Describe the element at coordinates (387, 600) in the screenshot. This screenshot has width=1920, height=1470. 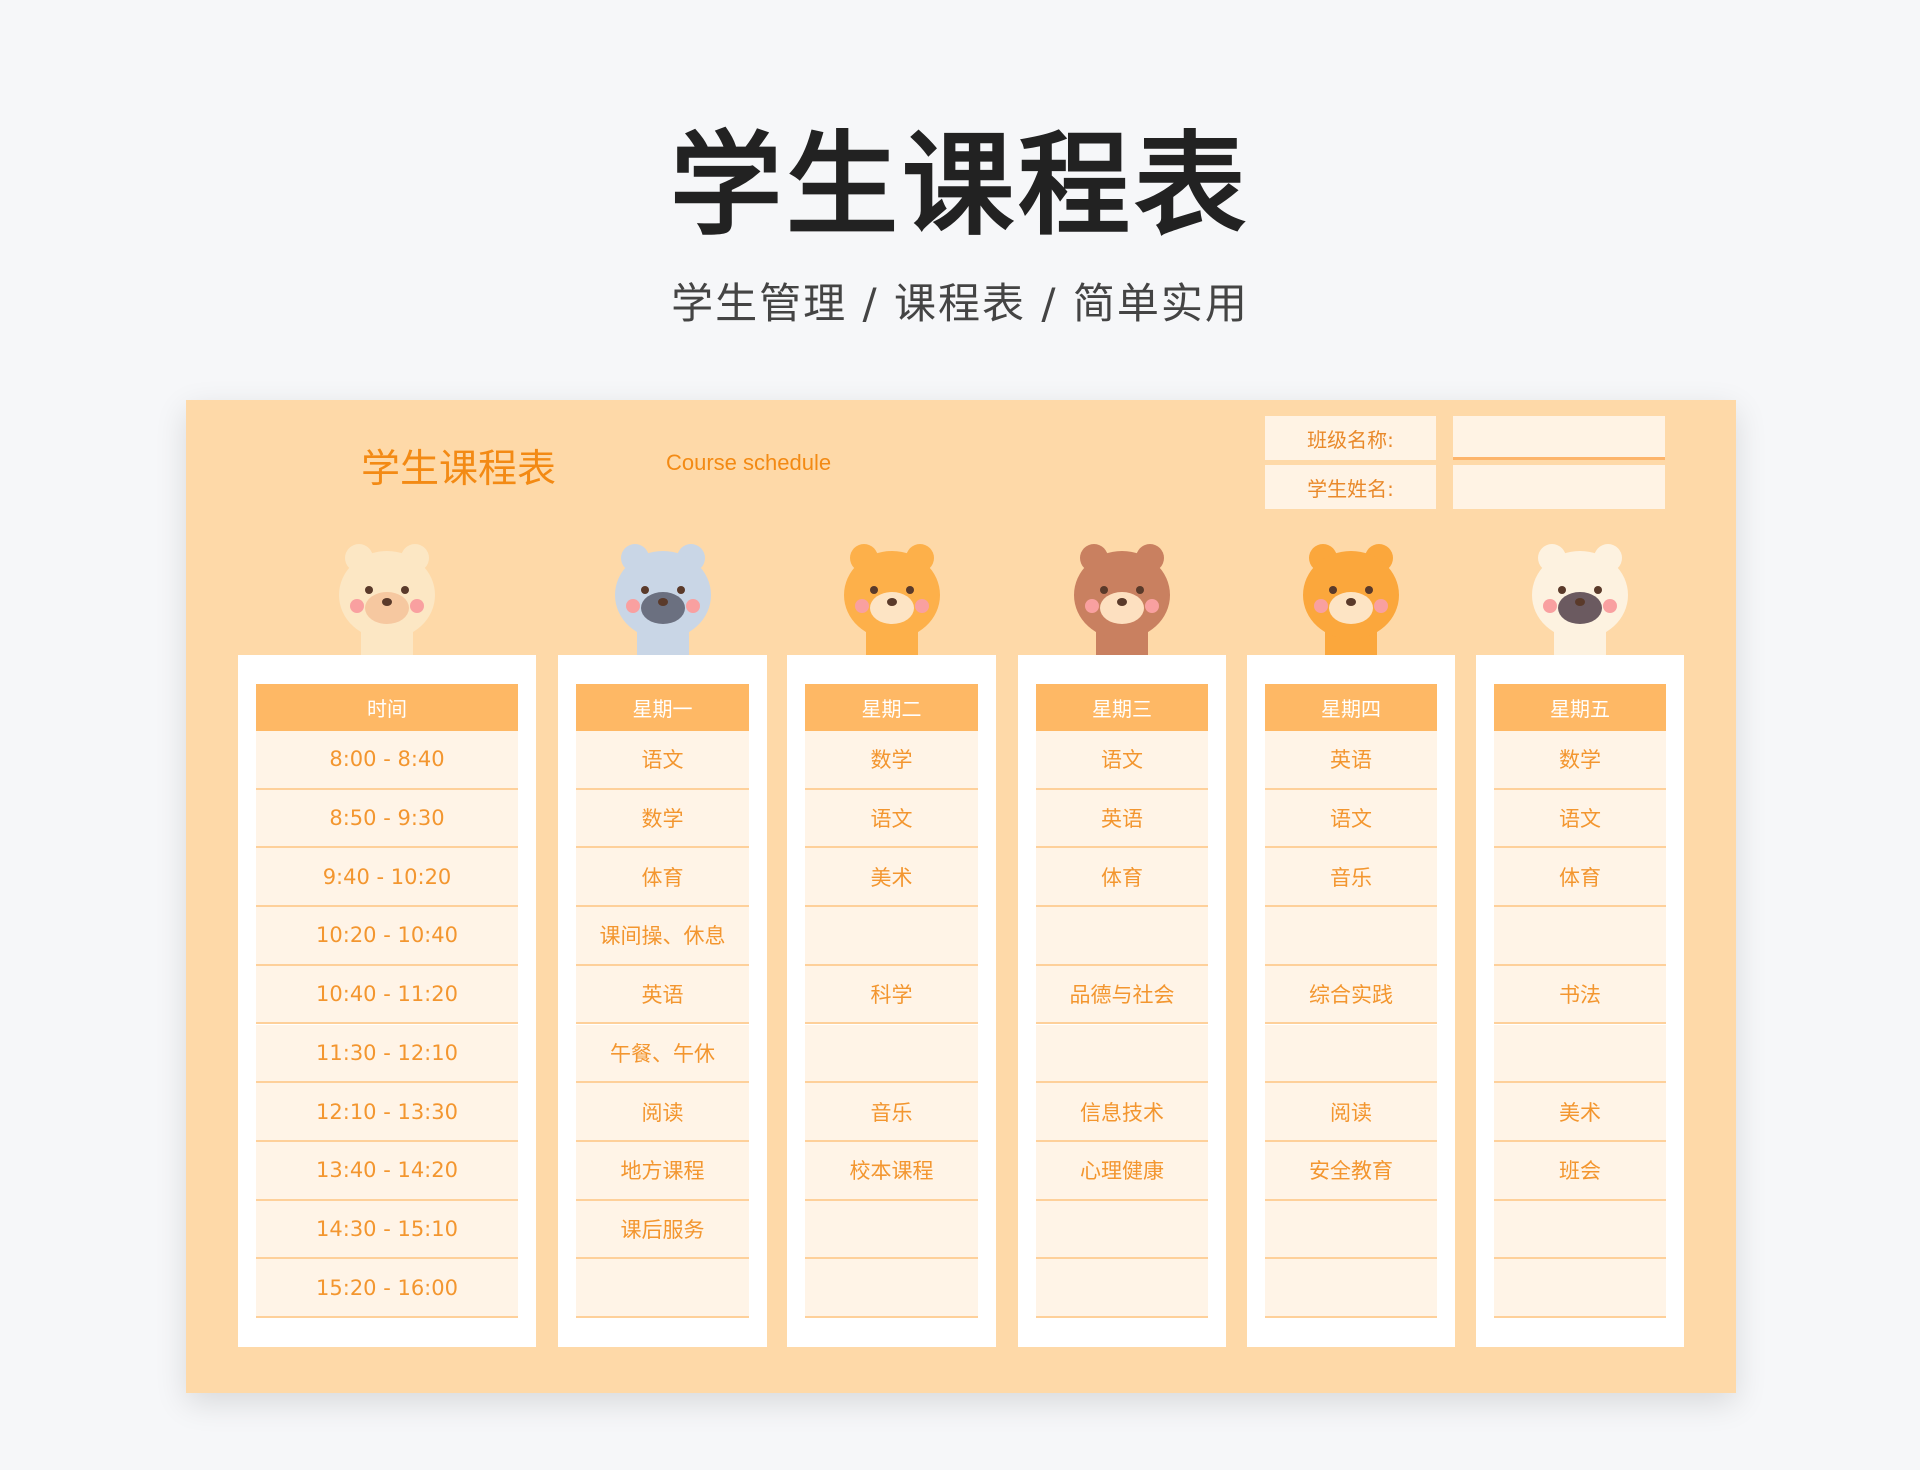
I see `bear-icon` at that location.